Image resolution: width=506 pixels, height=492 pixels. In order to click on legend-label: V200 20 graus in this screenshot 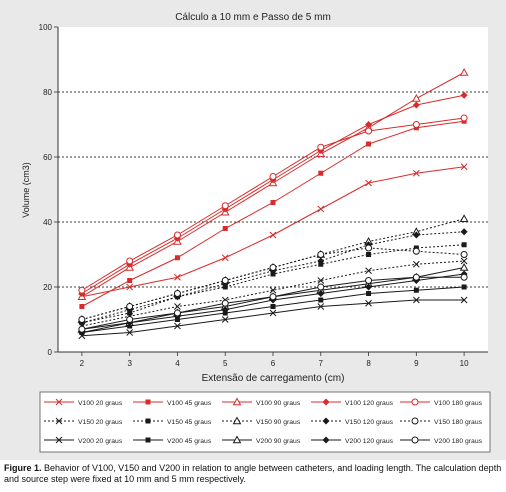, I will do `click(100, 441)`.